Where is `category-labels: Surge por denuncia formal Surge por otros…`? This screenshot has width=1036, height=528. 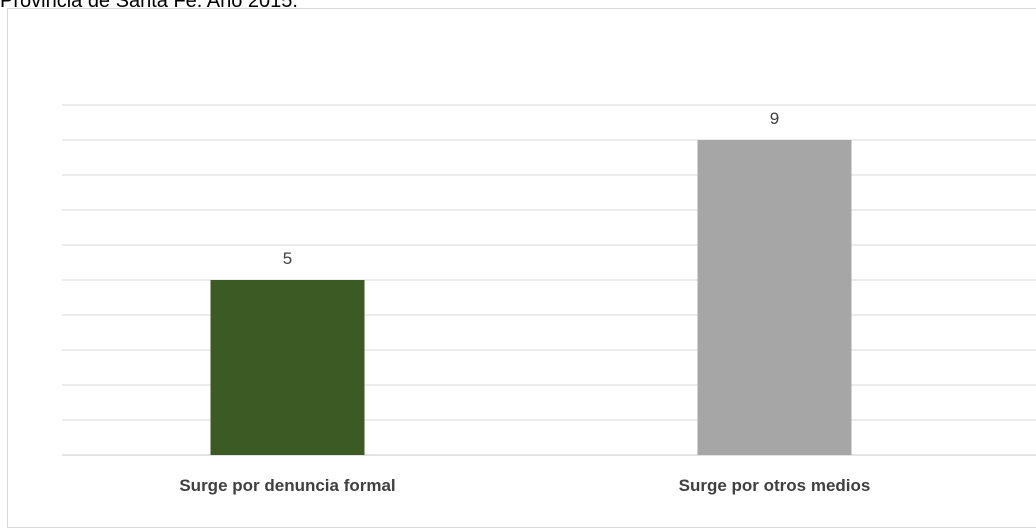 category-labels: Surge por denuncia formal Surge por otros… is located at coordinates (524, 485).